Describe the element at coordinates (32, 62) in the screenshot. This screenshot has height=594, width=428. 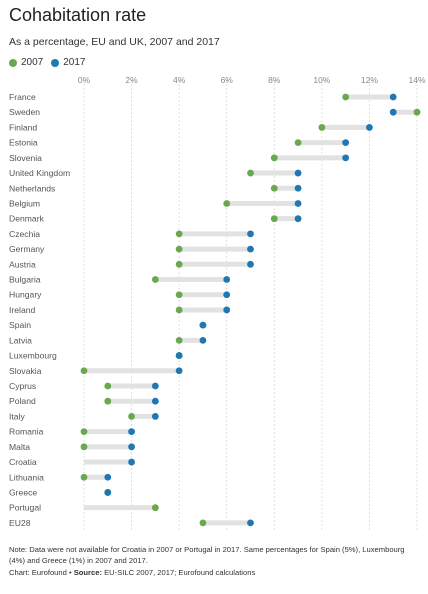
I see `legend-label-2007: 2007` at that location.